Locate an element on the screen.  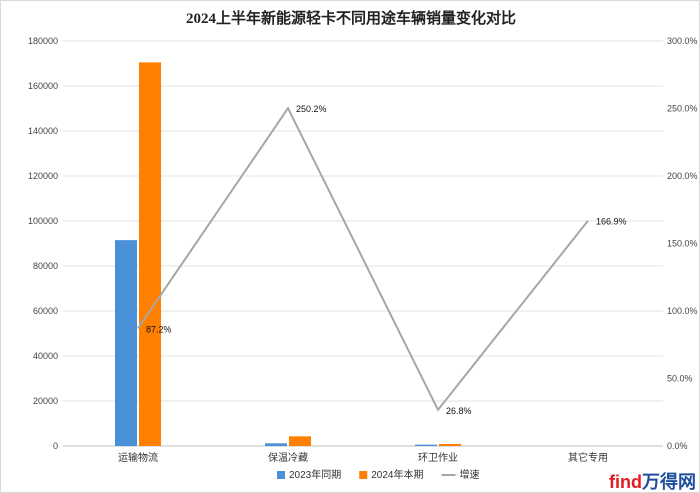
y-left-tick-label: 60000 is located at coordinates (45, 311).